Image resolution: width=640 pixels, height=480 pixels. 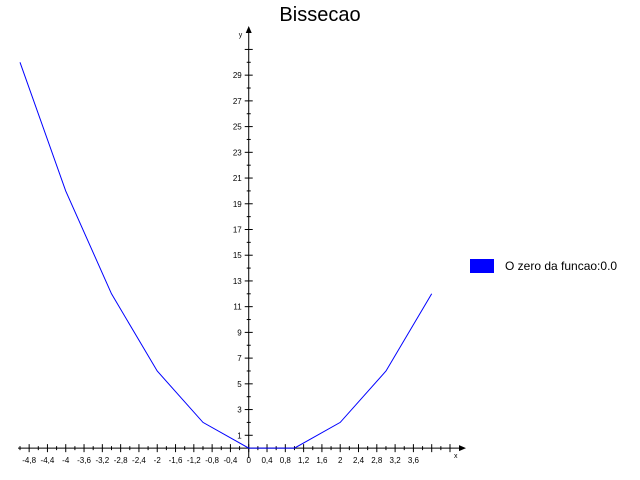 I want to click on x-tick-label: 1,2, so click(x=304, y=460).